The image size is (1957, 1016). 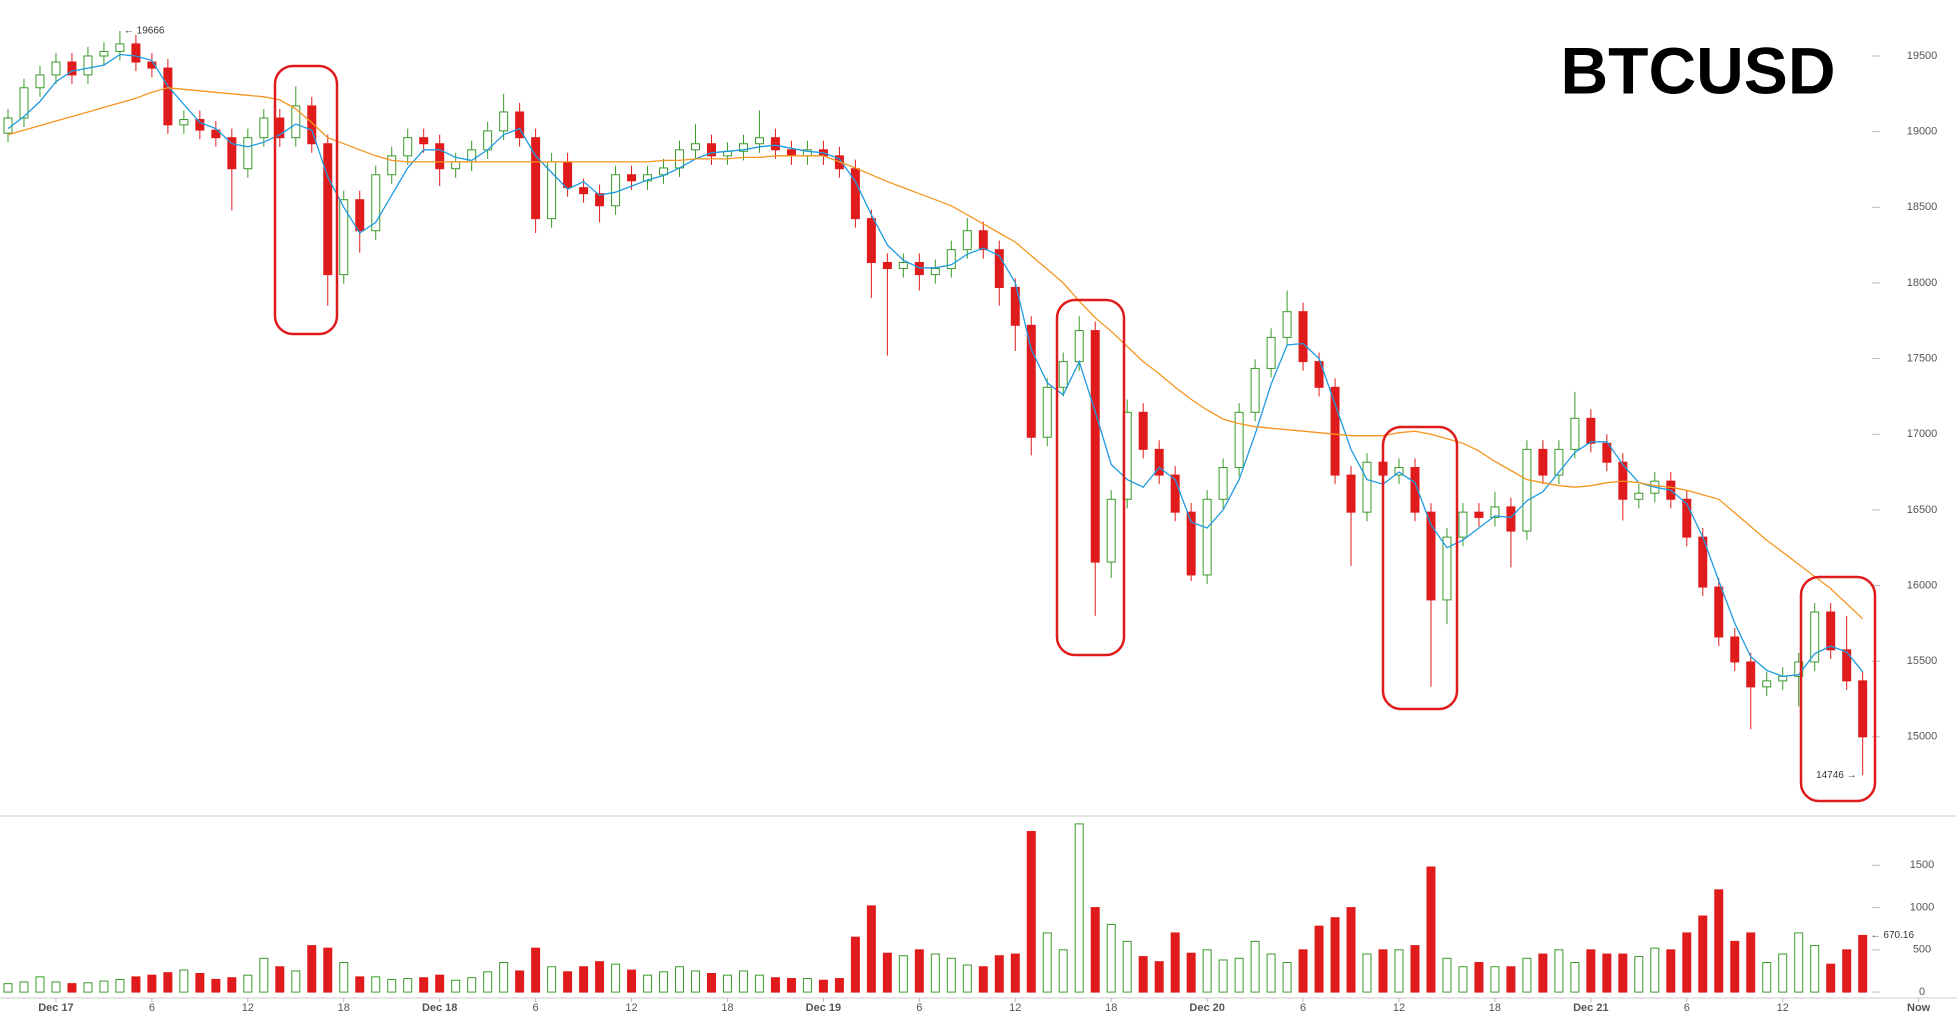 What do you see at coordinates (1836, 775) in the screenshot?
I see `low-label: 14746 →` at bounding box center [1836, 775].